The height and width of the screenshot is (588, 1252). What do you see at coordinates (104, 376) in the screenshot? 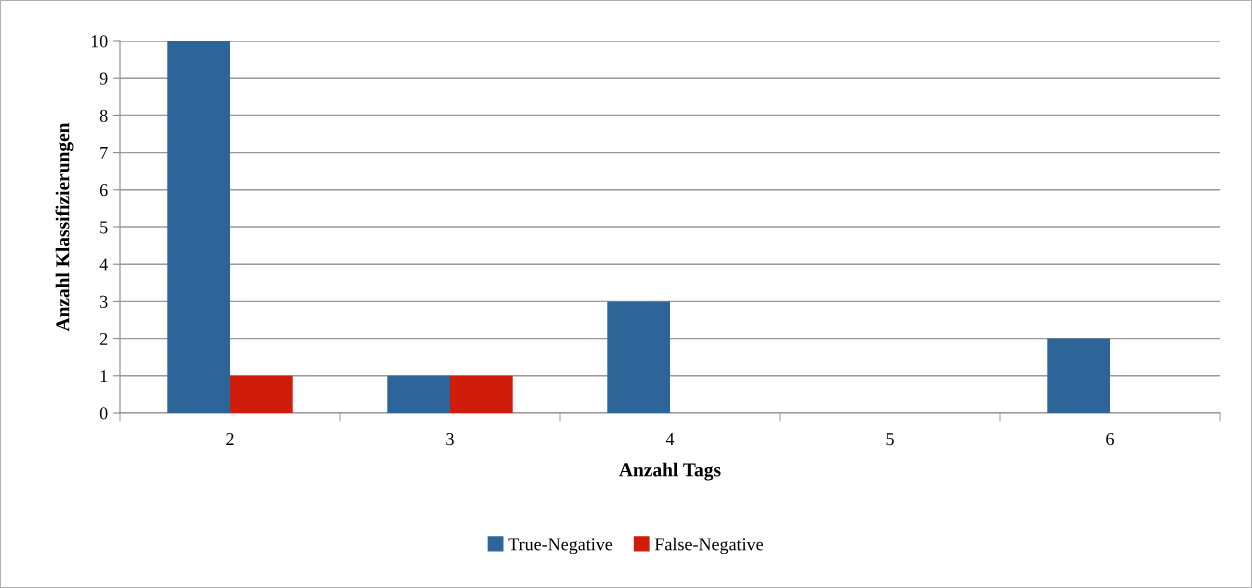
I see `y-tick-label: 1` at bounding box center [104, 376].